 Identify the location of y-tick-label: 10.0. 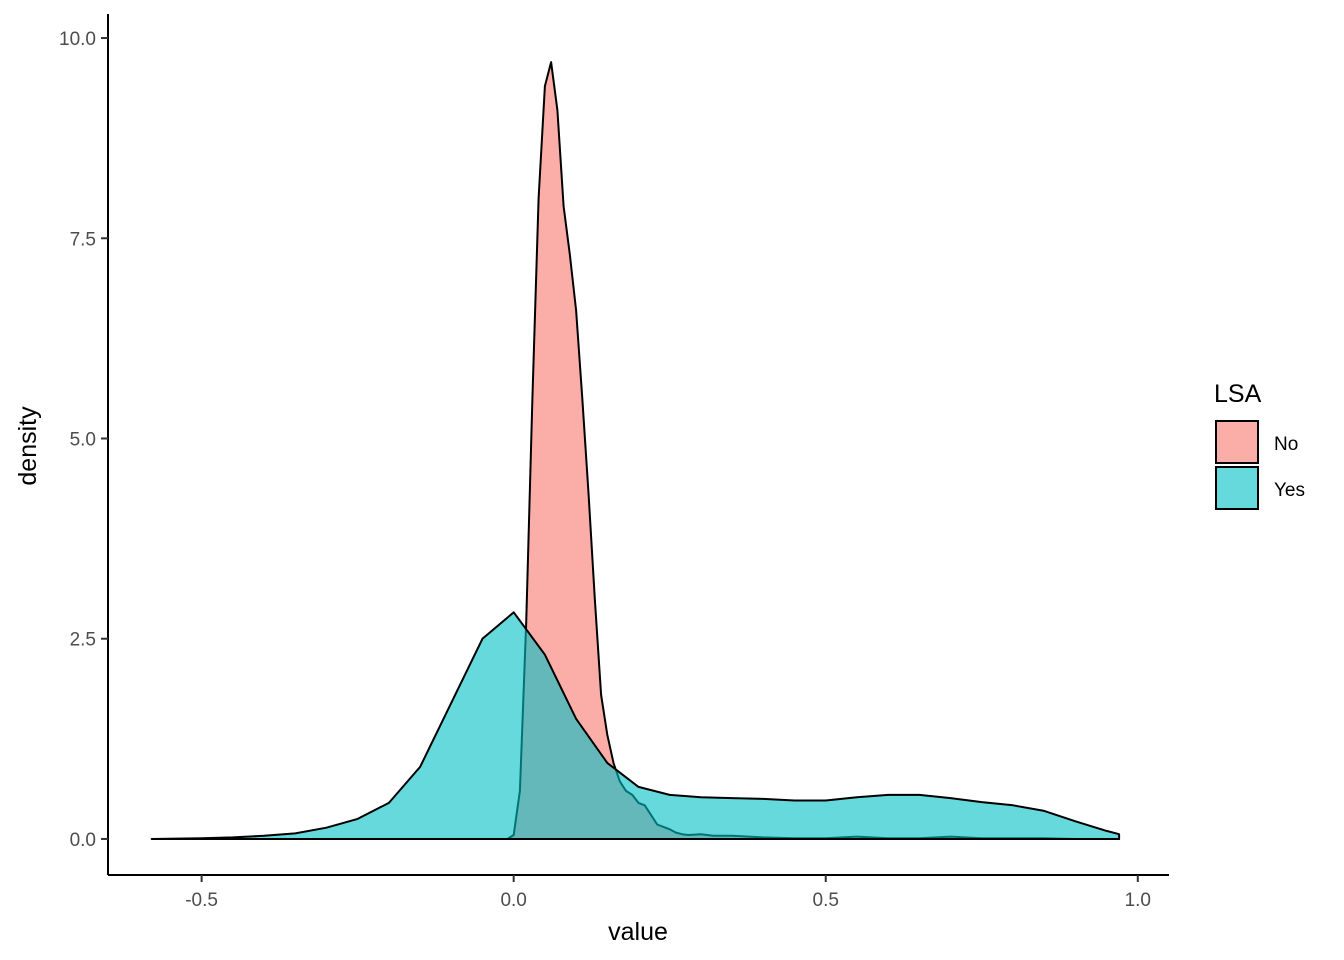
(77, 39).